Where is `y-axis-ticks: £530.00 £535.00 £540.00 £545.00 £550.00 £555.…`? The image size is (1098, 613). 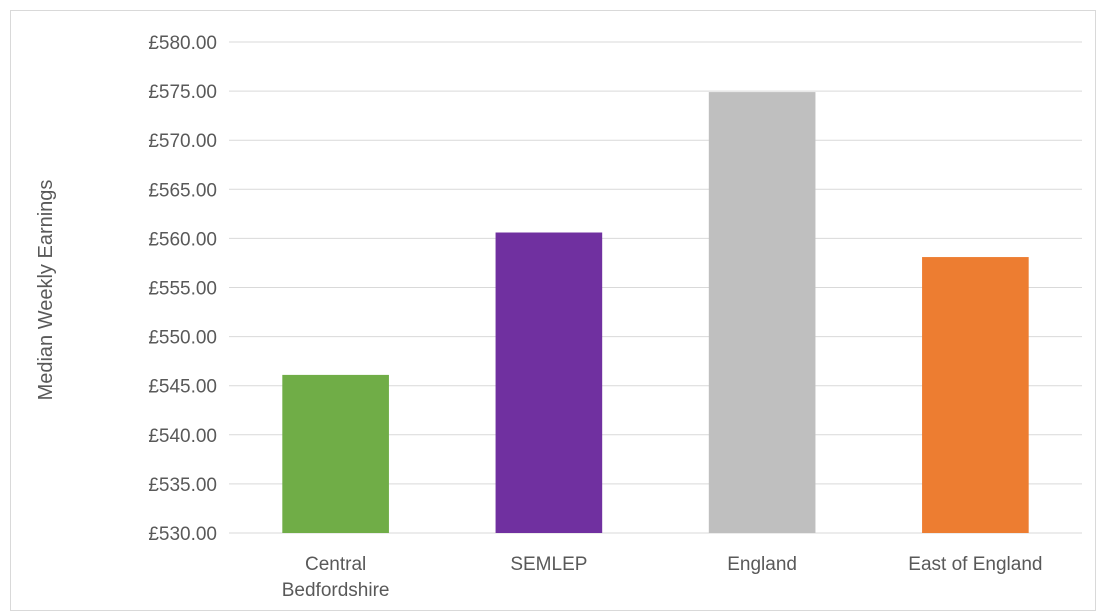 y-axis-ticks: £530.00 £535.00 £540.00 £545.00 £550.00 £555.… is located at coordinates (182, 289).